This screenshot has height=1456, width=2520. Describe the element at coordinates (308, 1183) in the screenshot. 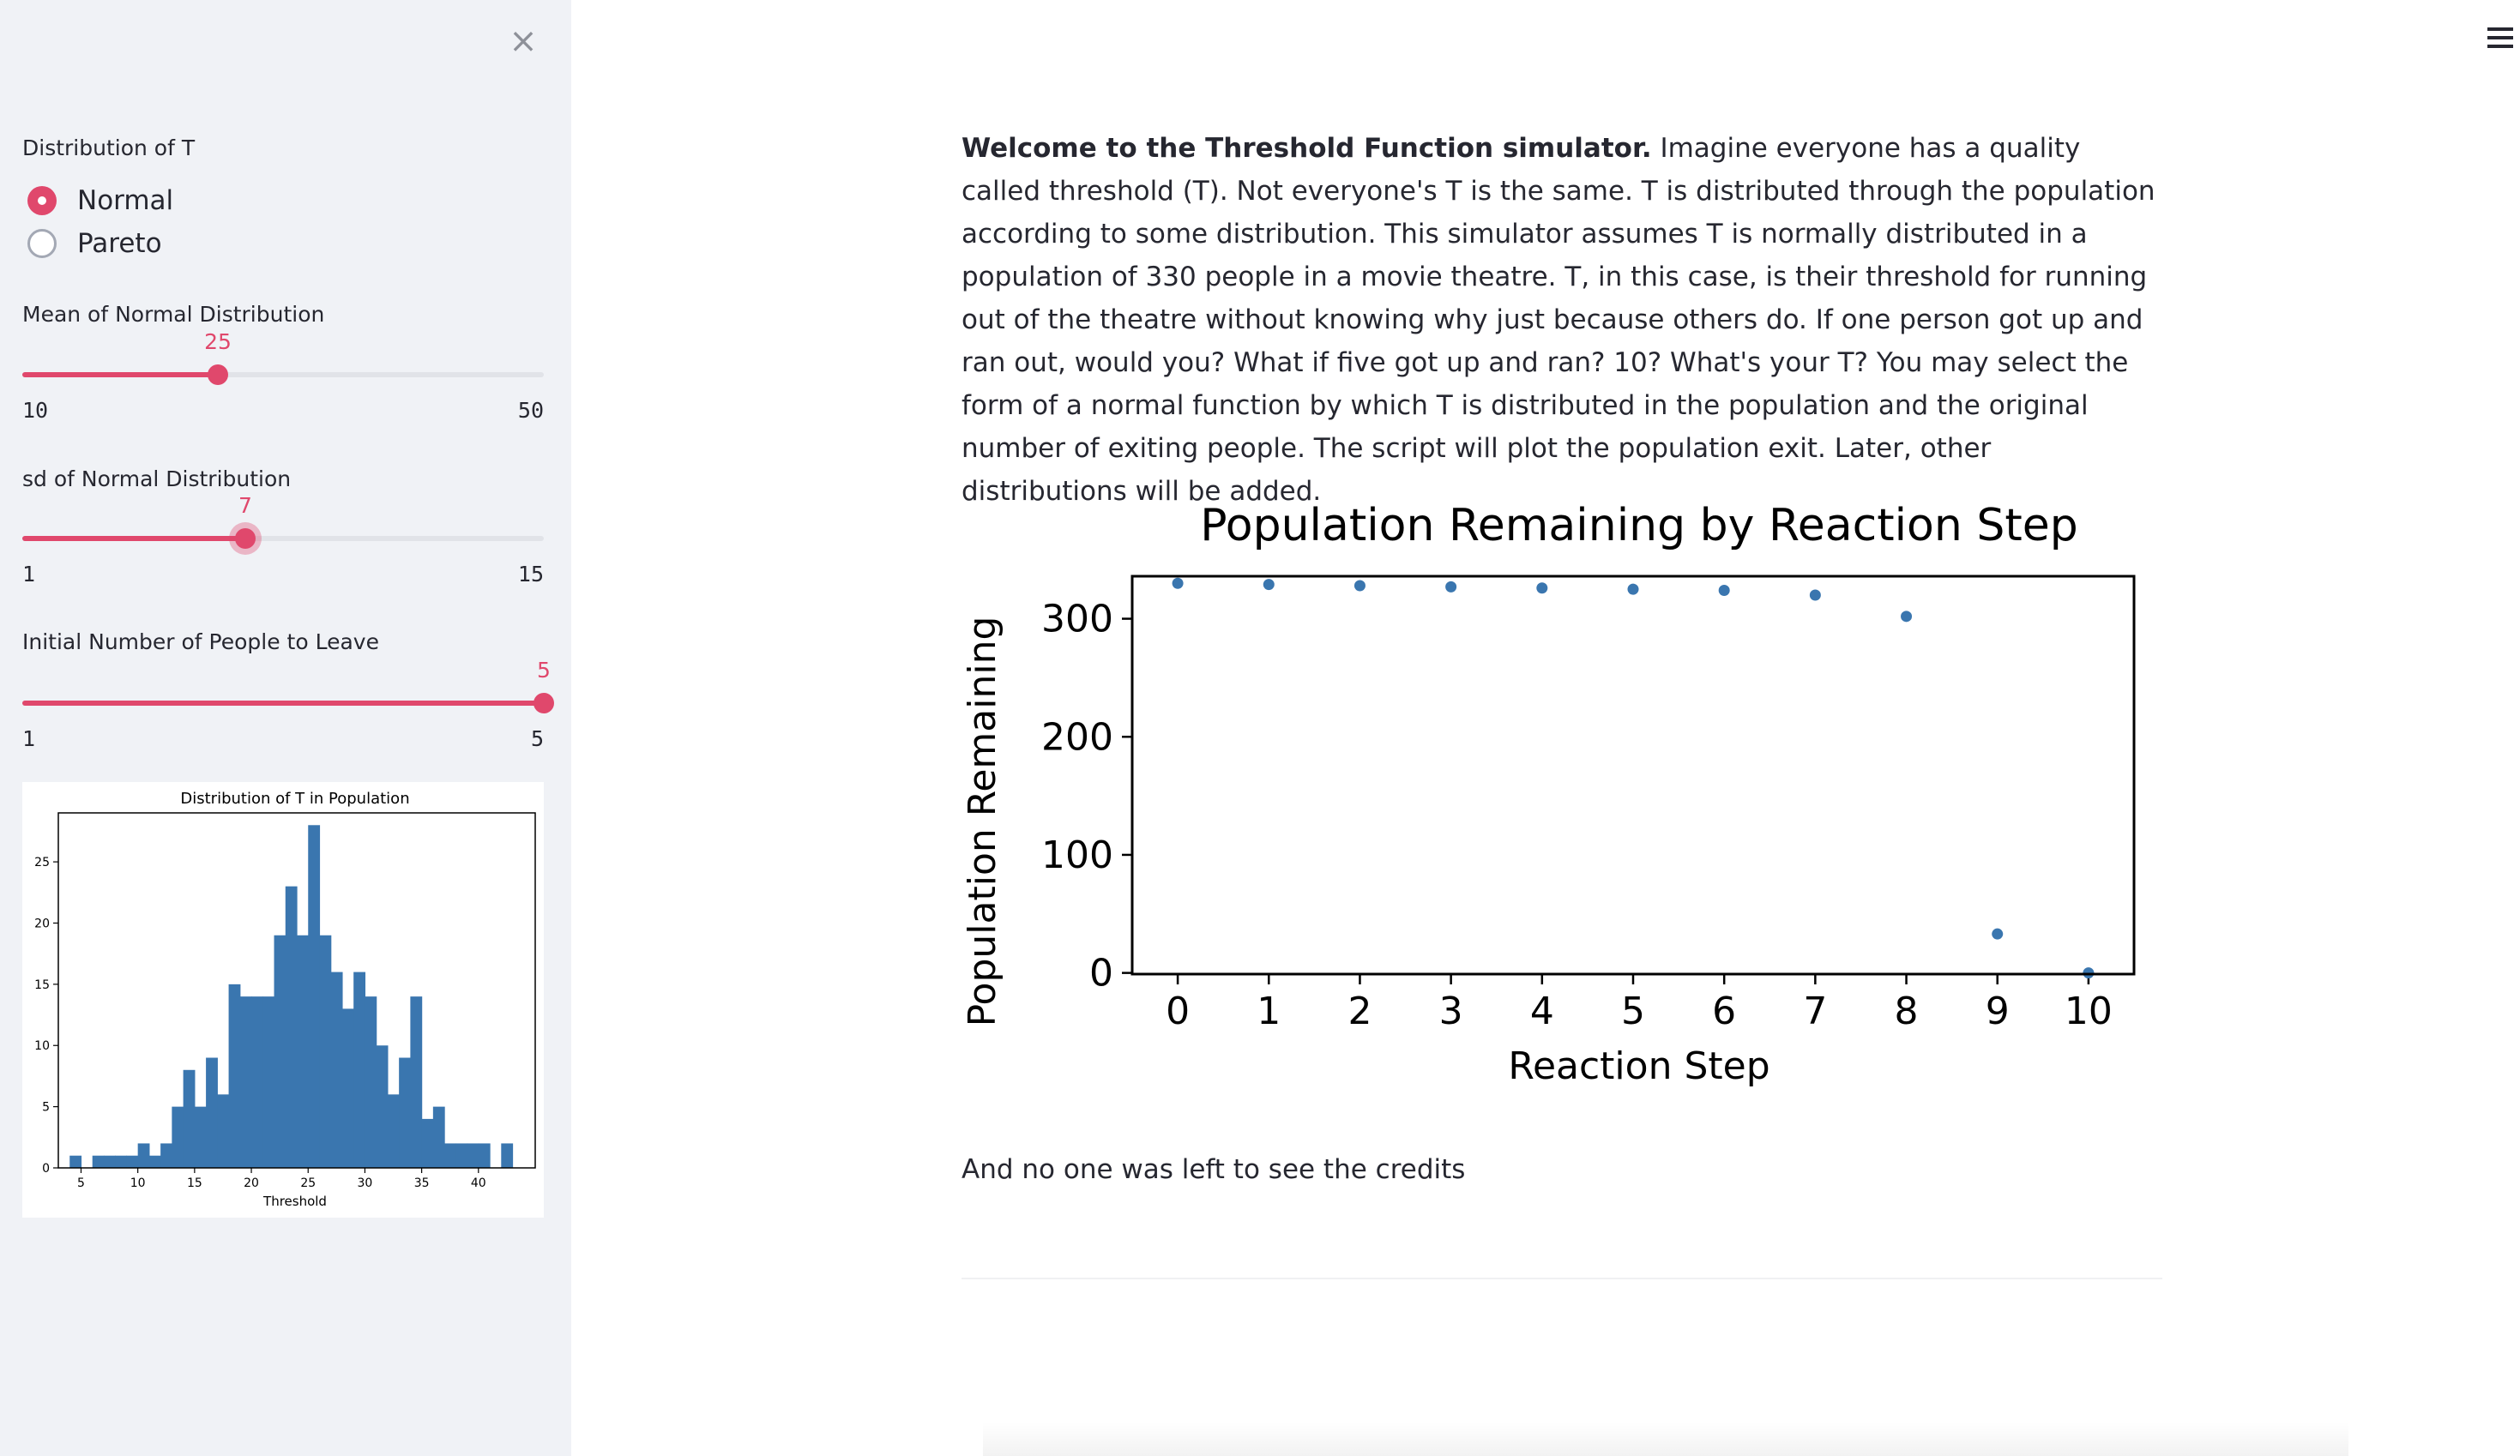

I see `histogram-xtick-label: 25` at that location.